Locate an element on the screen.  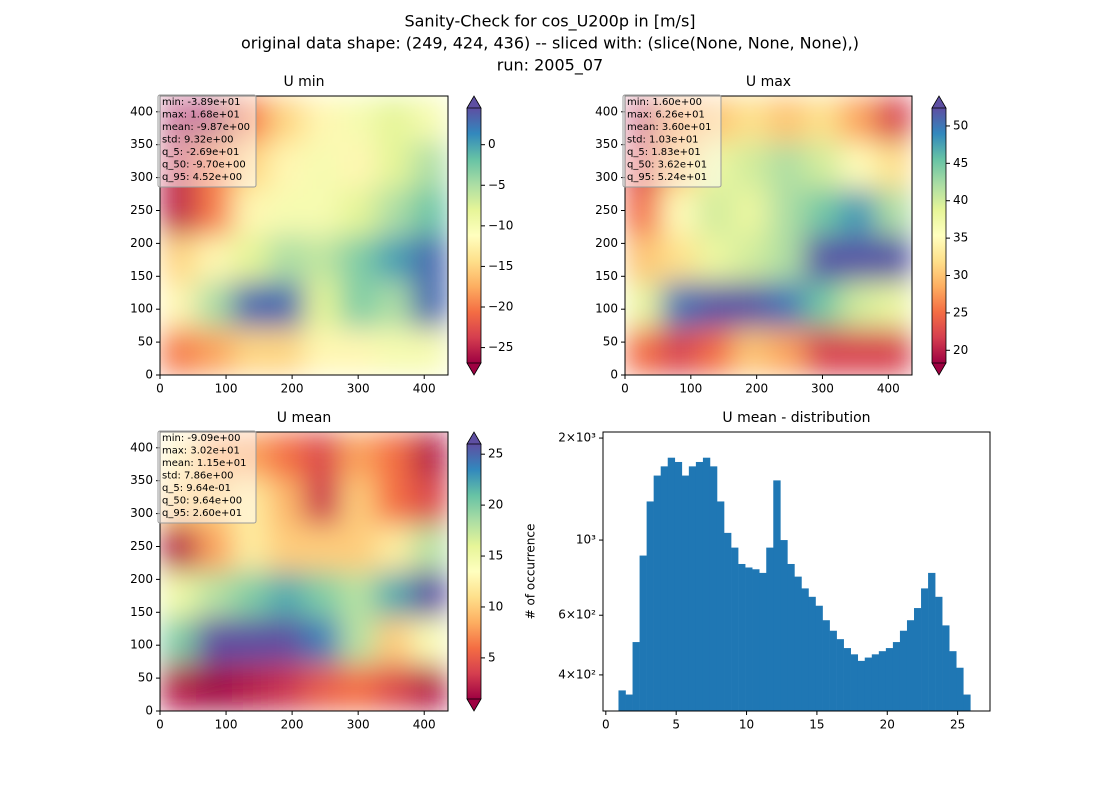
x-tick-label: 0 is located at coordinates (160, 725).